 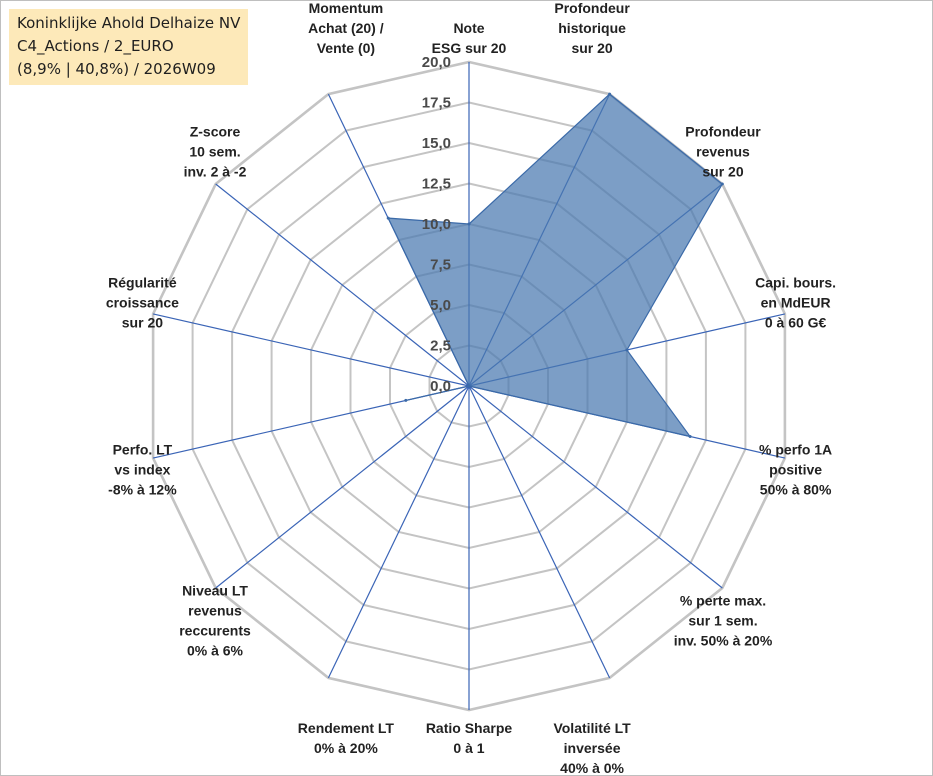 What do you see at coordinates (796, 322) in the screenshot?
I see `axis-label-line: 0 à 60 G€` at bounding box center [796, 322].